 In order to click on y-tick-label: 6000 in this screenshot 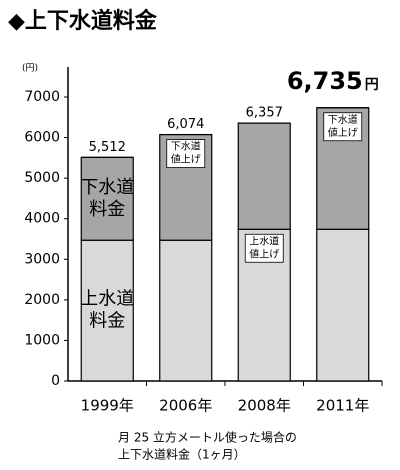, I will do `click(42, 138)`.